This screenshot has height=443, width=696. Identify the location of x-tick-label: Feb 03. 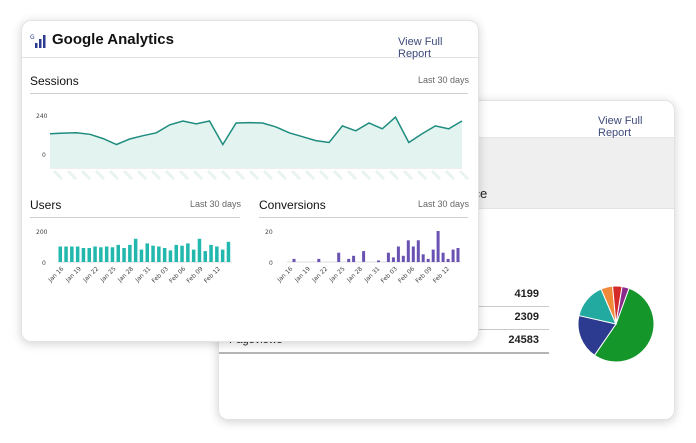
(389, 274).